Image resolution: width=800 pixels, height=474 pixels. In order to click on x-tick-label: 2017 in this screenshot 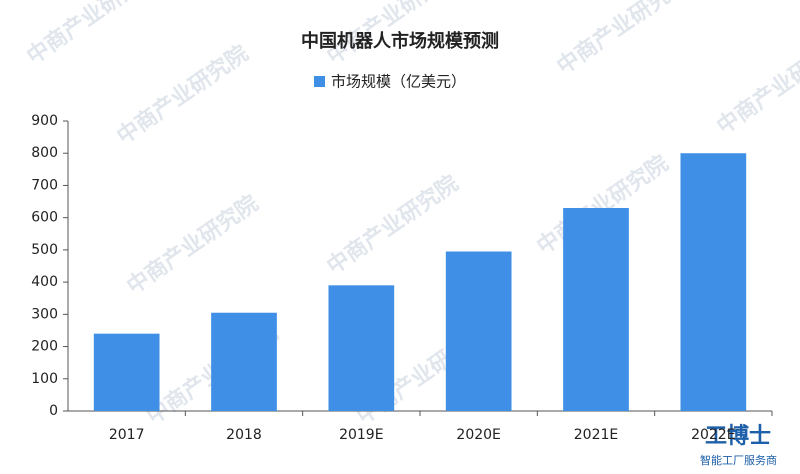, I will do `click(127, 435)`.